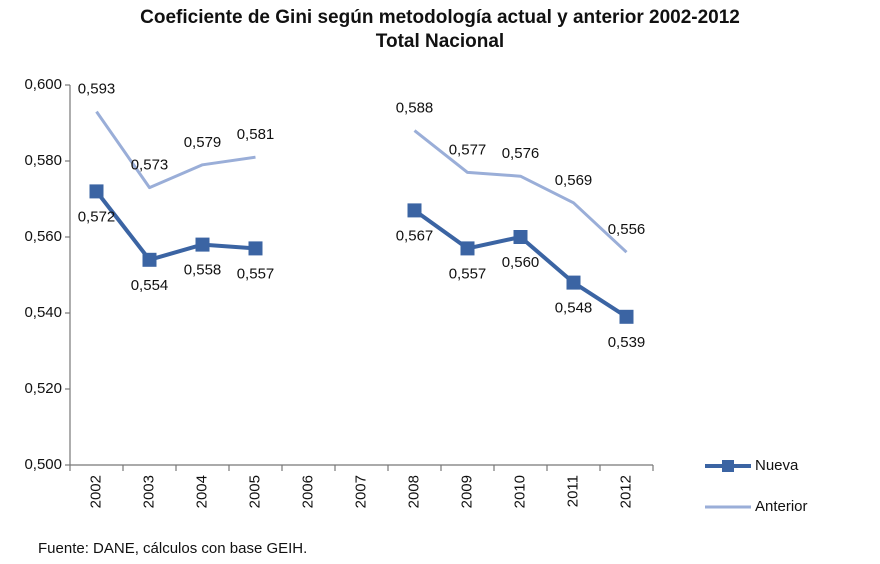  I want to click on y-tick-label: 0,580, so click(43, 160).